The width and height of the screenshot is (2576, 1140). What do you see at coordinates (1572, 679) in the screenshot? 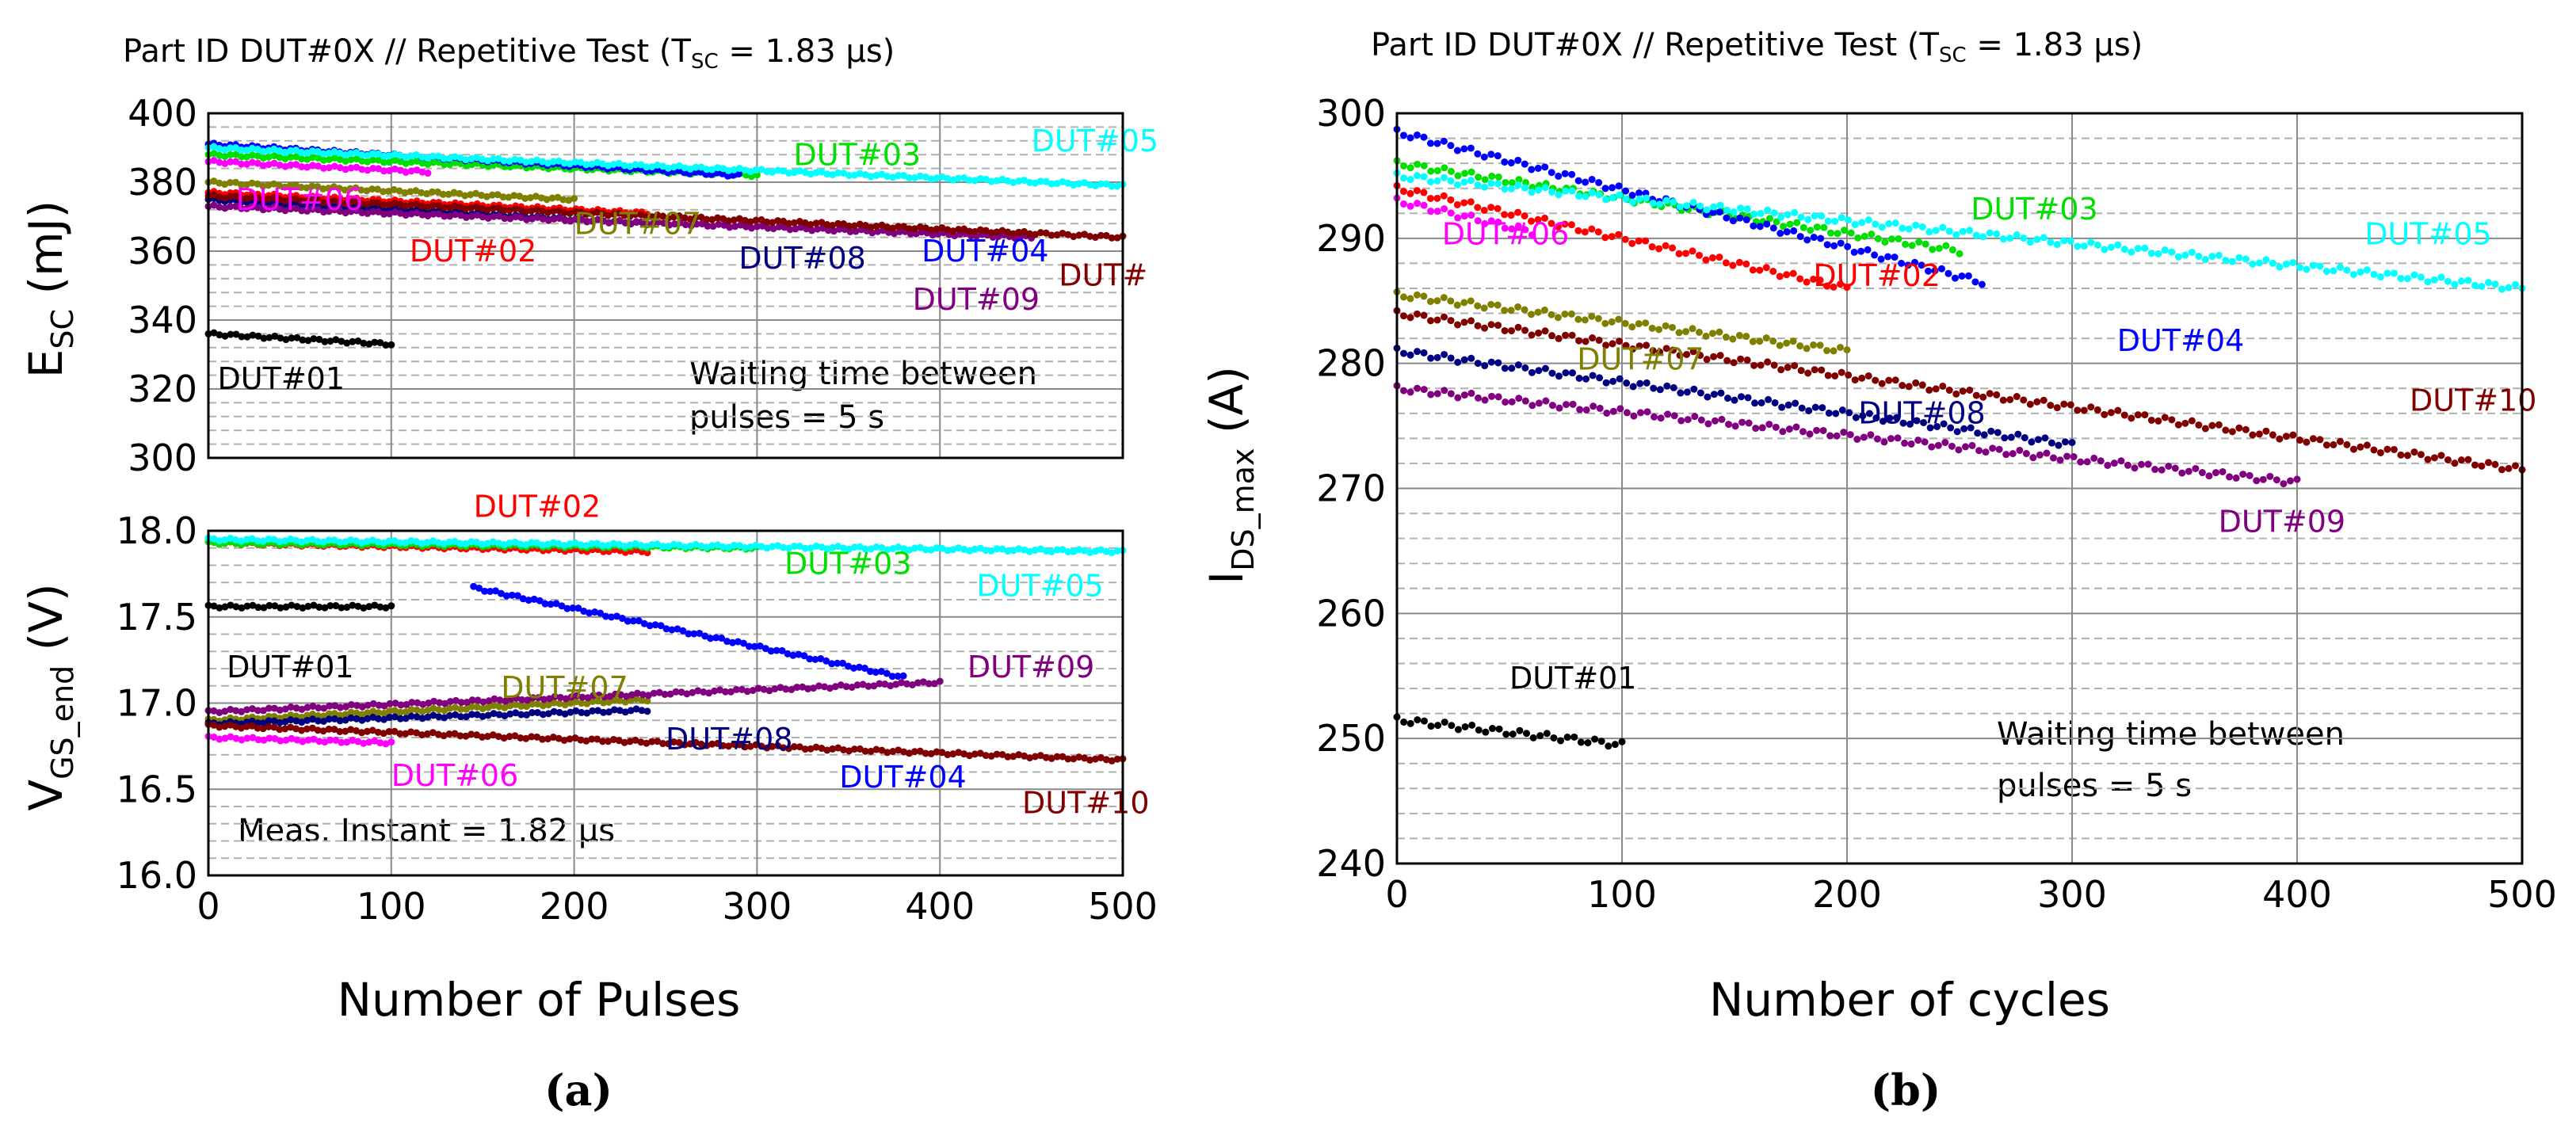
I see `ids-label-DUT01: DUT#01` at bounding box center [1572, 679].